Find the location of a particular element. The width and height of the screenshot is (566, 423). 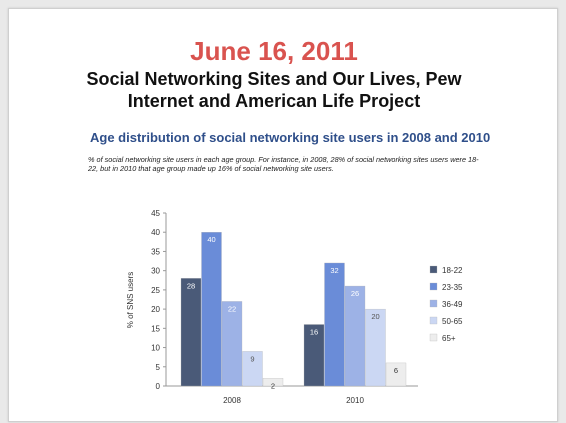

legend-swatch-65+ is located at coordinates (433, 337).